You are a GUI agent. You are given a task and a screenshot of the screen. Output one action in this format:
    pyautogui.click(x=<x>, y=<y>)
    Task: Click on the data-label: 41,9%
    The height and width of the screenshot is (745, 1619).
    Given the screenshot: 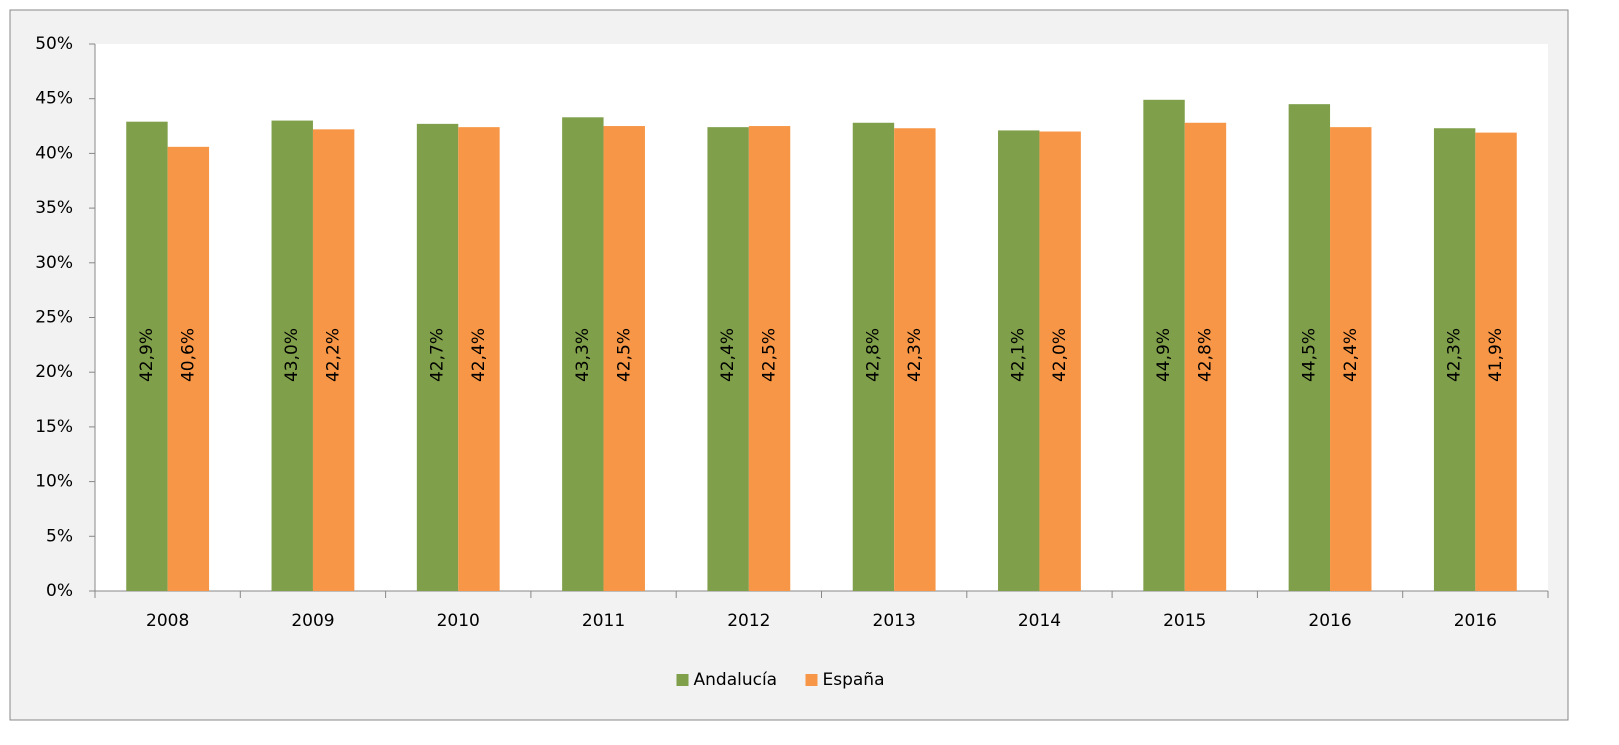 What is the action you would take?
    pyautogui.click(x=1496, y=355)
    